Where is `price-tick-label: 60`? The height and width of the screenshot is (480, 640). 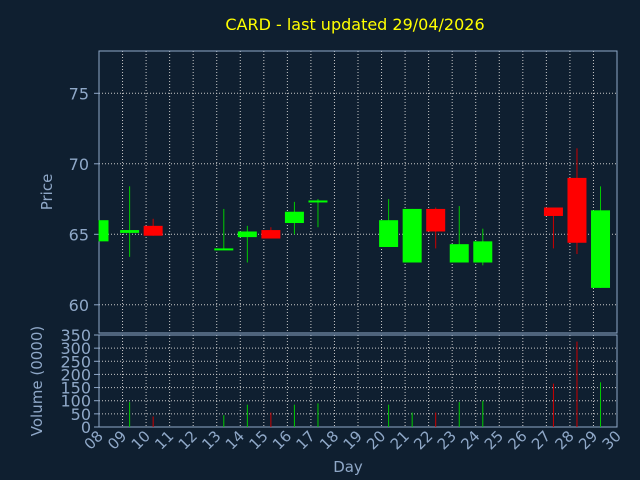
price-tick-label: 60 is located at coordinates (79, 305).